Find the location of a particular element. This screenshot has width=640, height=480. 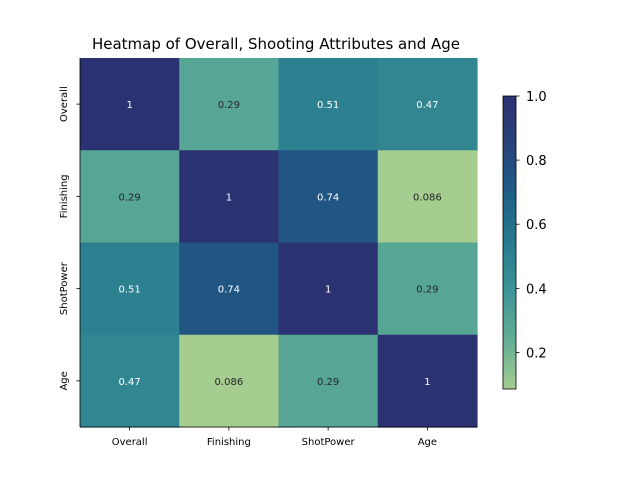

x-tick-label: Overall is located at coordinates (130, 442).